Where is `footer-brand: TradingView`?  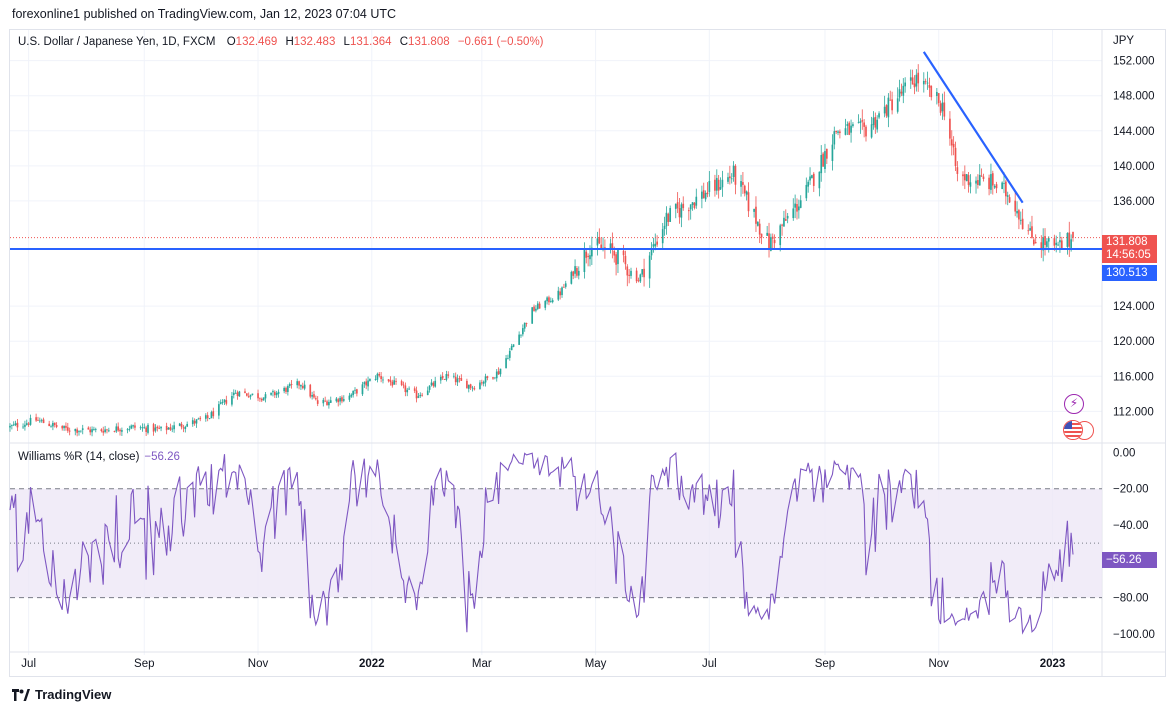
footer-brand: TradingView is located at coordinates (61, 694).